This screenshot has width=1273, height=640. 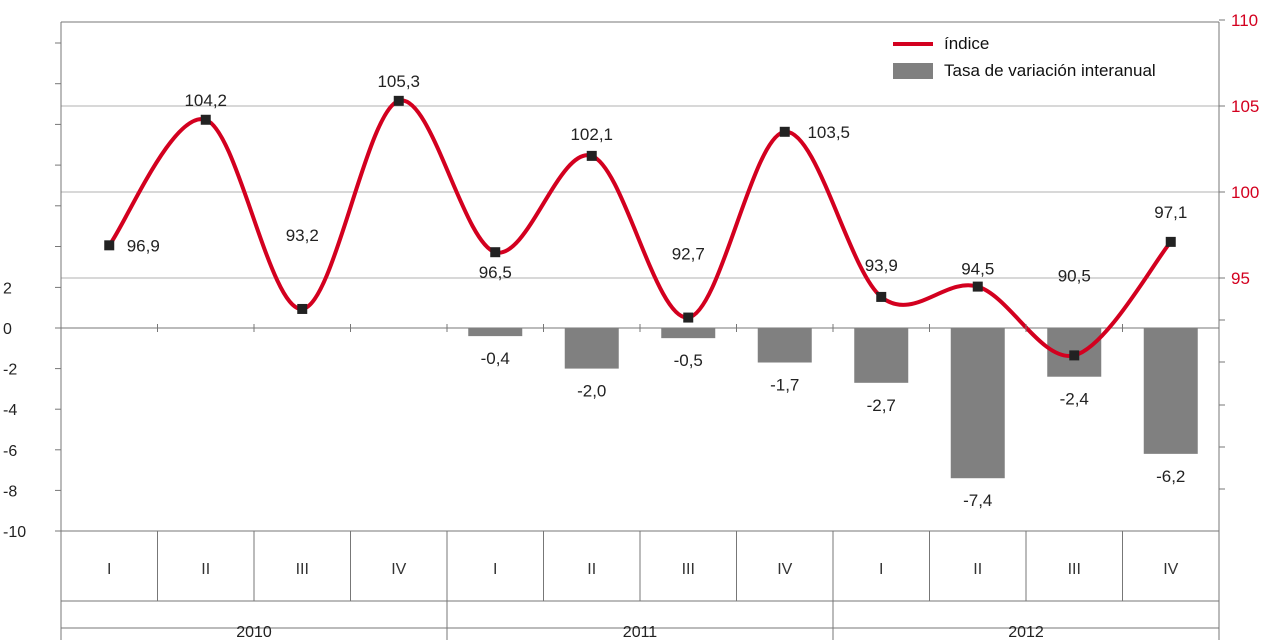 What do you see at coordinates (10, 451) in the screenshot?
I see `left-tick-label: -6` at bounding box center [10, 451].